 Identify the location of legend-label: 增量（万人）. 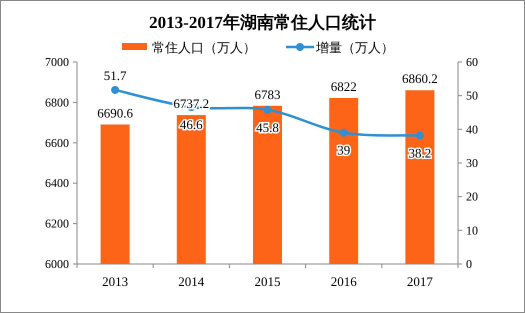
(354, 47).